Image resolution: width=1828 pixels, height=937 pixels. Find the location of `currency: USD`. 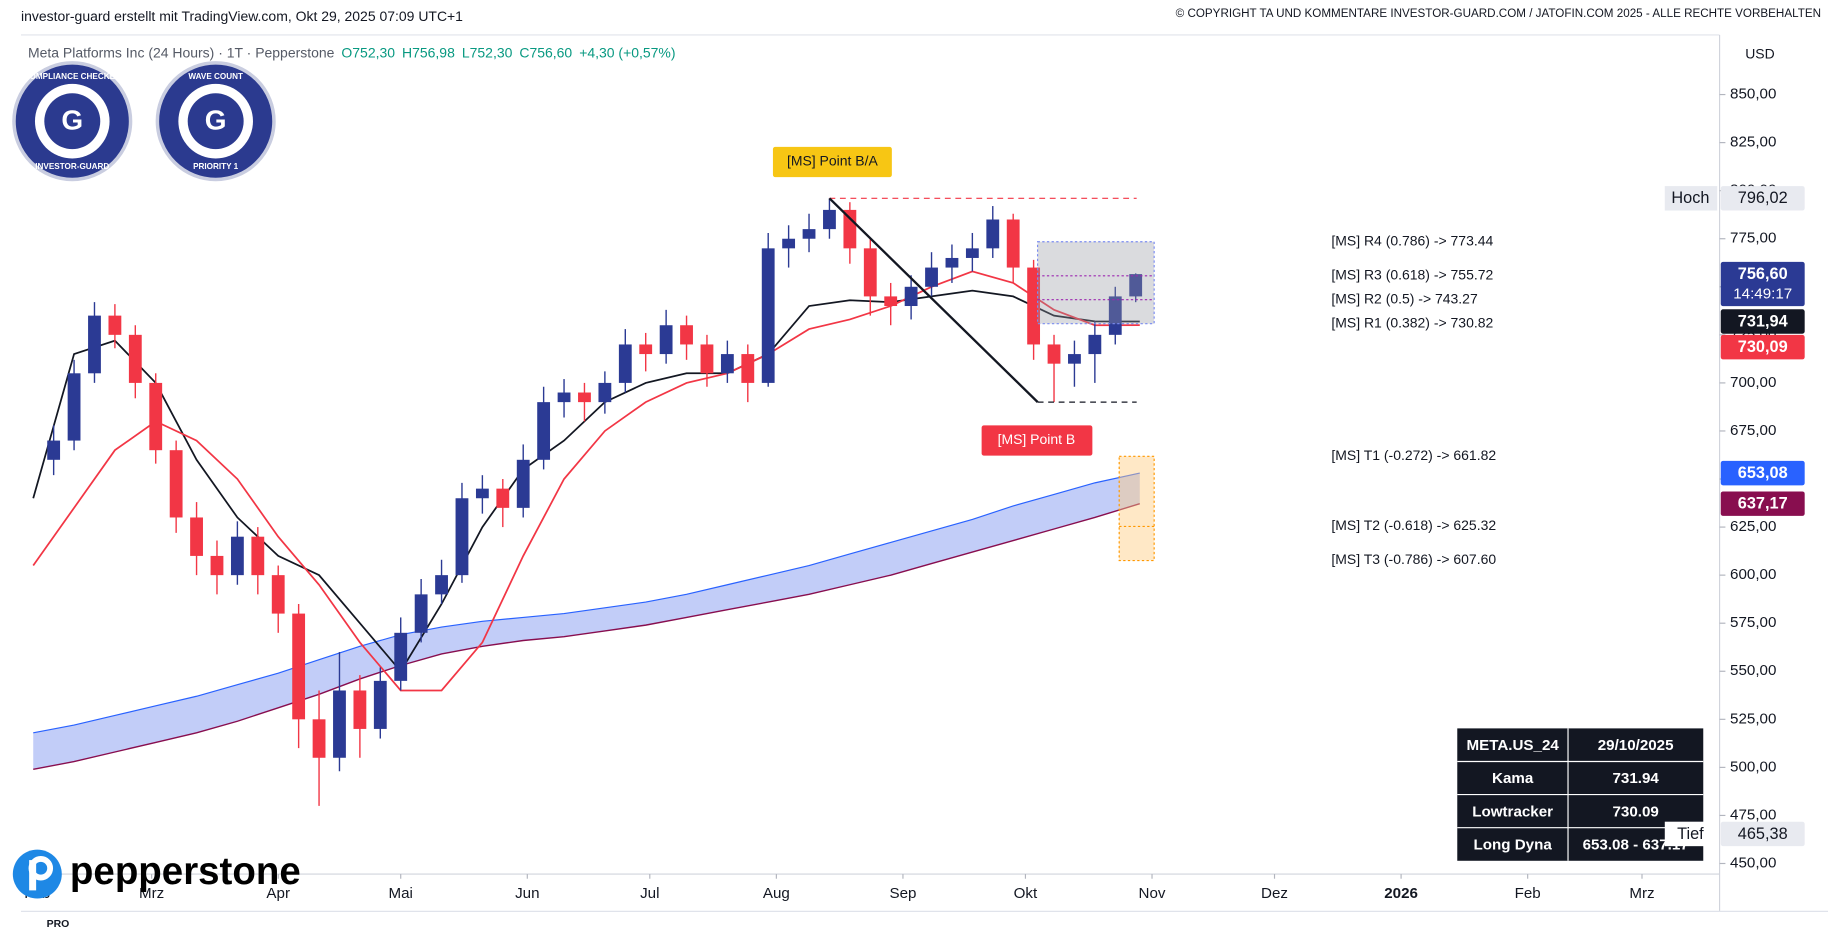

currency: USD is located at coordinates (1760, 53).